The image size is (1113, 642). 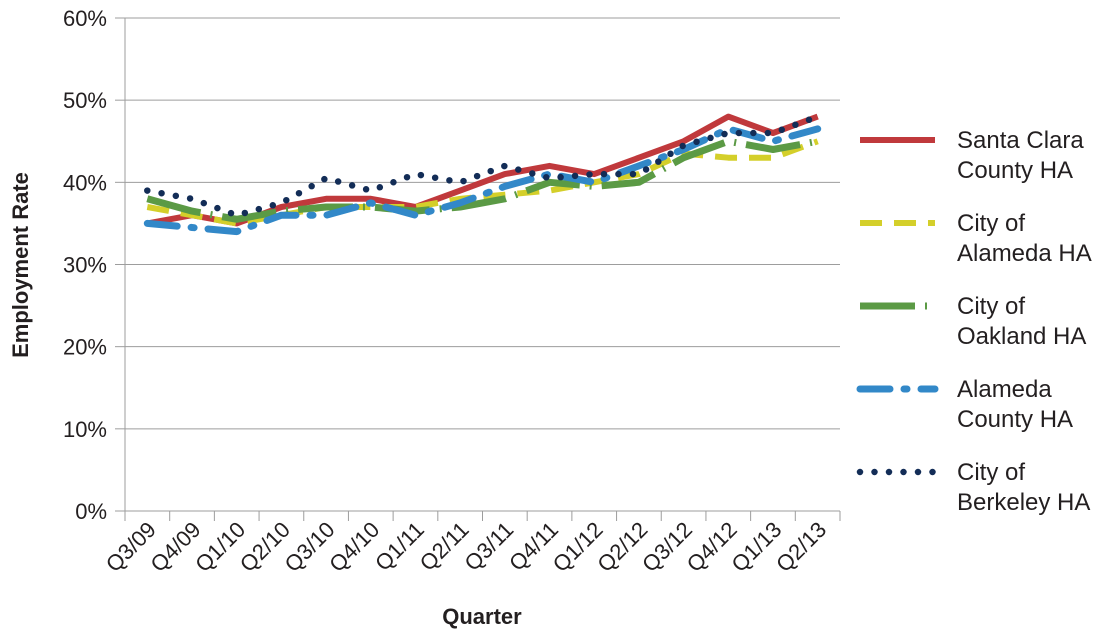 I want to click on y-tick-label: 0%, so click(x=91, y=511).